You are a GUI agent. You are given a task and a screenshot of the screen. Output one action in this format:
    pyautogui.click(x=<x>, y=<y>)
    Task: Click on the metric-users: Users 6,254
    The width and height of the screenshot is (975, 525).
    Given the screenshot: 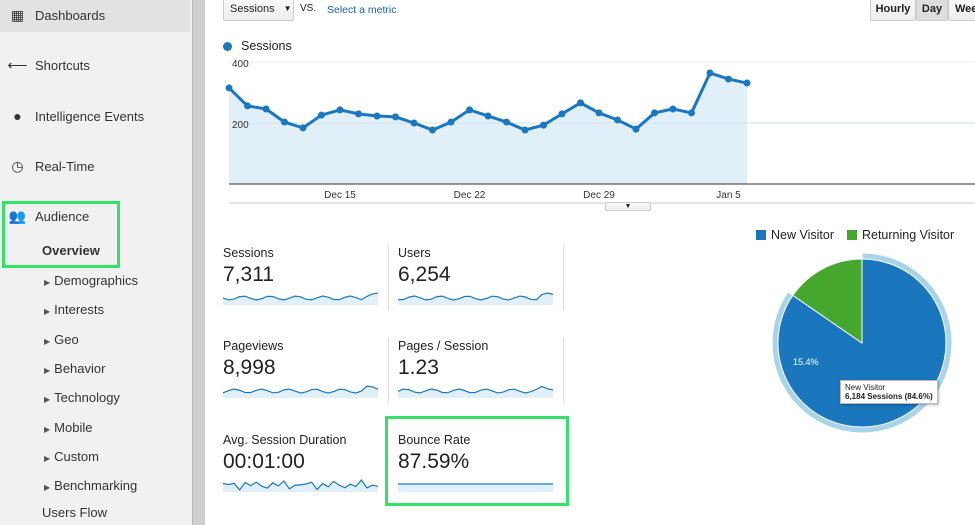 What is the action you would take?
    pyautogui.click(x=477, y=278)
    